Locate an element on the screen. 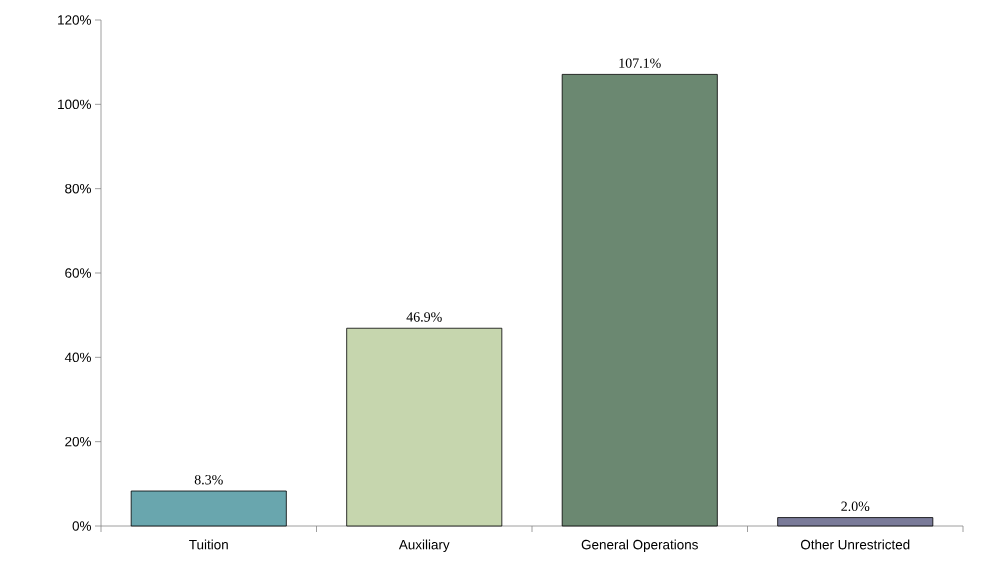 The width and height of the screenshot is (1004, 580). data-label: 8.3% is located at coordinates (208, 480).